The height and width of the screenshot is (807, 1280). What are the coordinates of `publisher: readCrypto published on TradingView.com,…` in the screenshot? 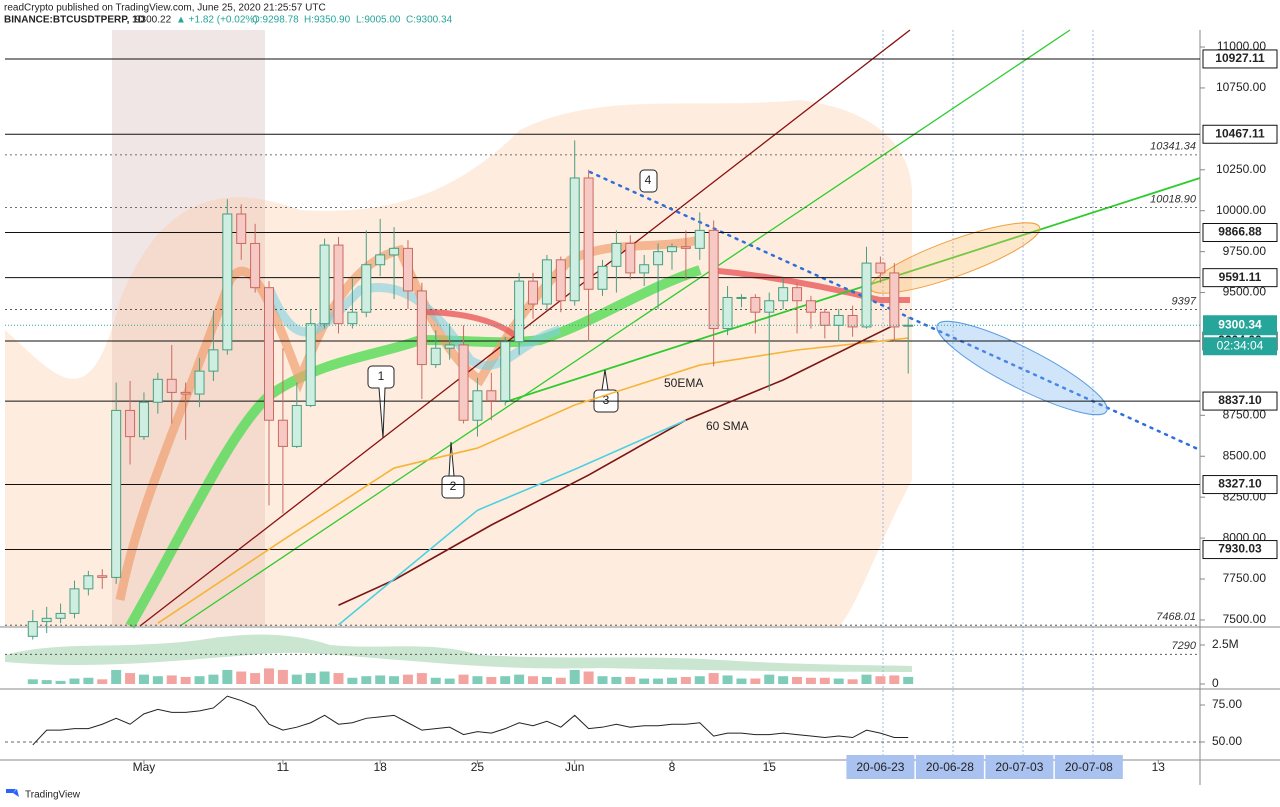 It's located at (165, 8).